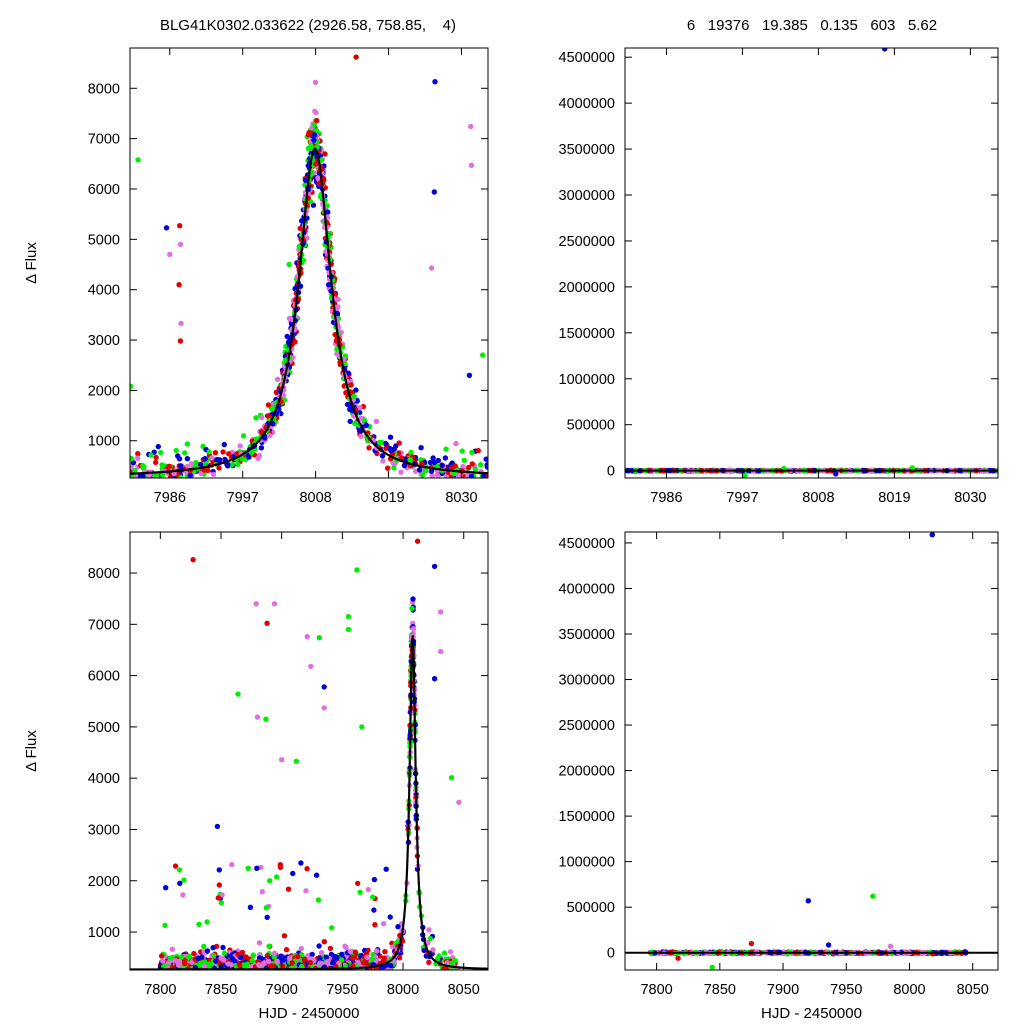 Image resolution: width=1024 pixels, height=1024 pixels. I want to click on y-tick-label: 8000, so click(104, 574).